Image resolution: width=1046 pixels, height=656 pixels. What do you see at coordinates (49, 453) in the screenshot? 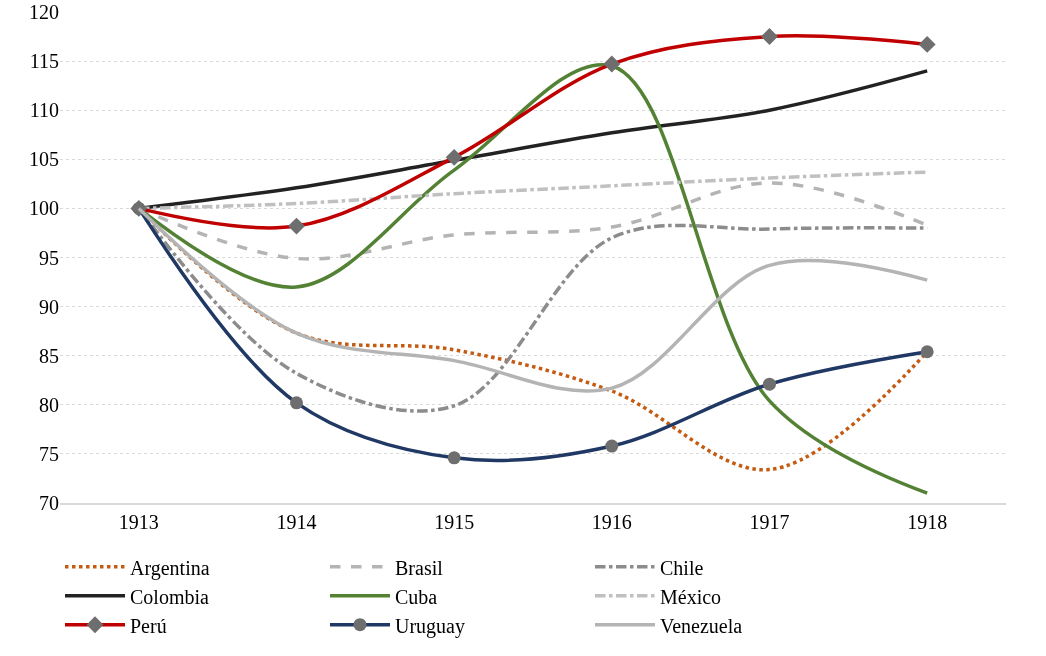
I see `y-tick-label: 75` at bounding box center [49, 453].